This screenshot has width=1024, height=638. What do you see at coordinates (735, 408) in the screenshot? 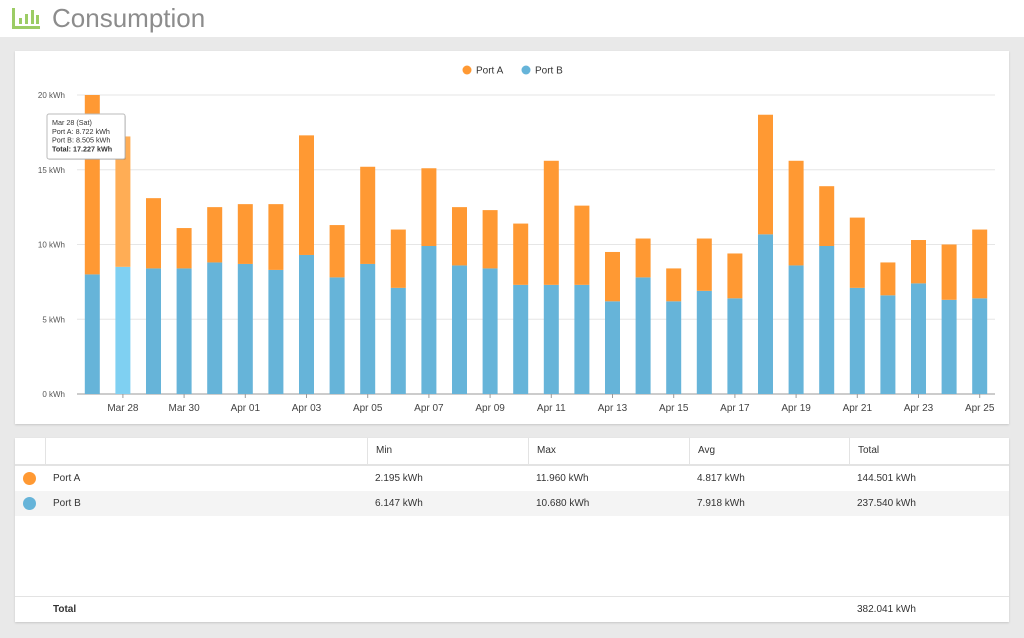
I see `x-tick-label: Apr 17` at bounding box center [735, 408].